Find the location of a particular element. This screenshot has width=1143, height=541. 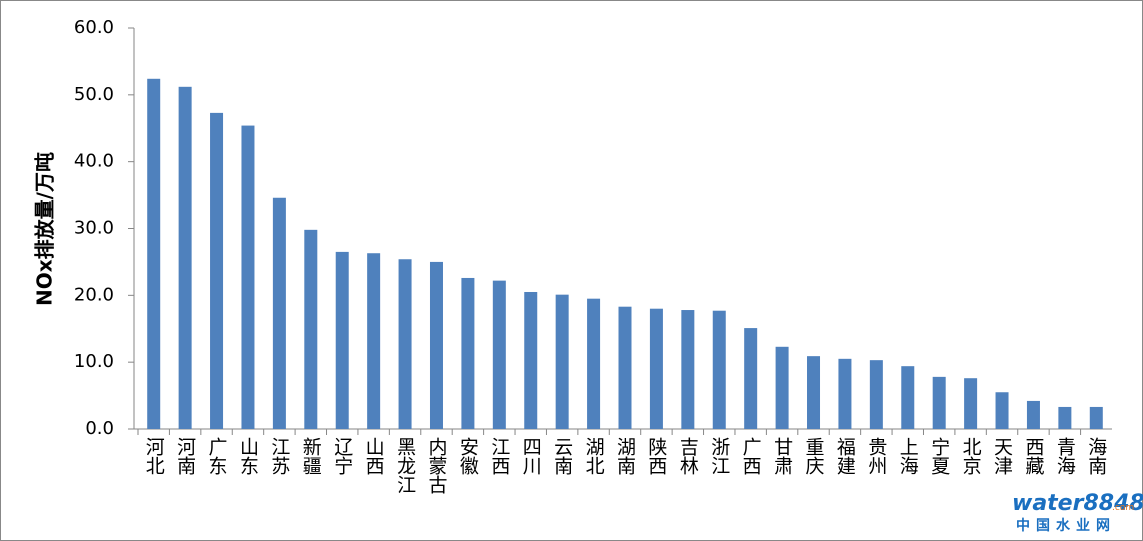

x-tick-label: 黑龙江 is located at coordinates (405, 465).